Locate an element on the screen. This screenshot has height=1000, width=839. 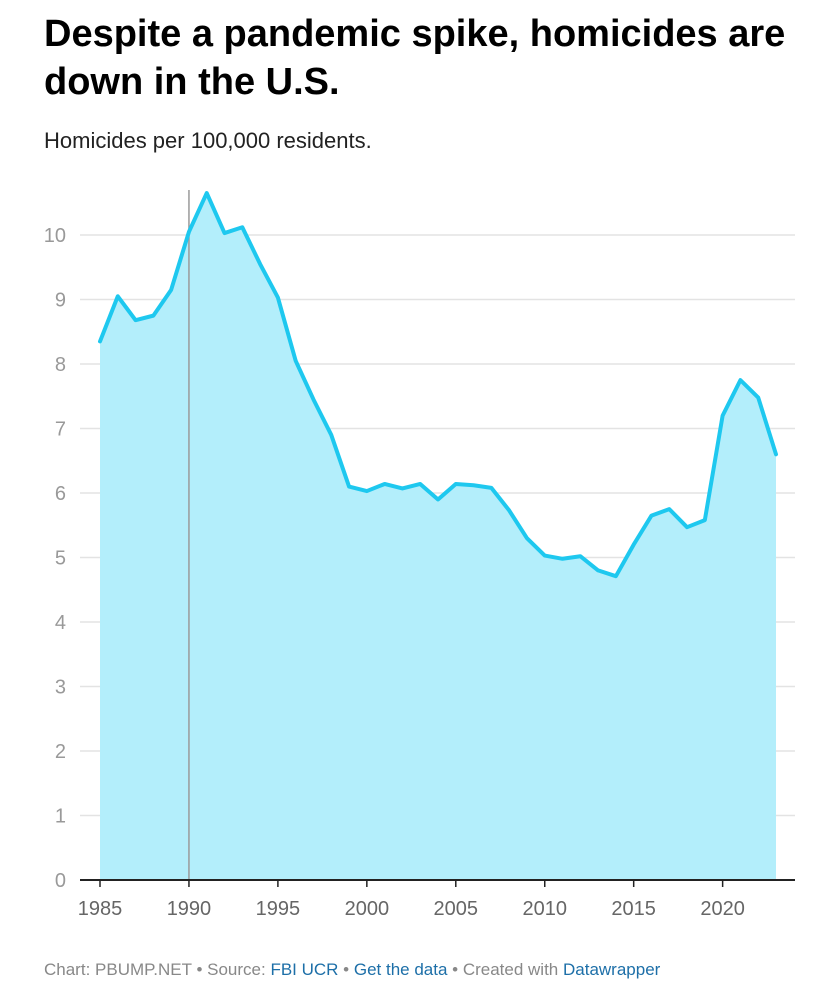
y-tick-label: 4 is located at coordinates (60, 623).